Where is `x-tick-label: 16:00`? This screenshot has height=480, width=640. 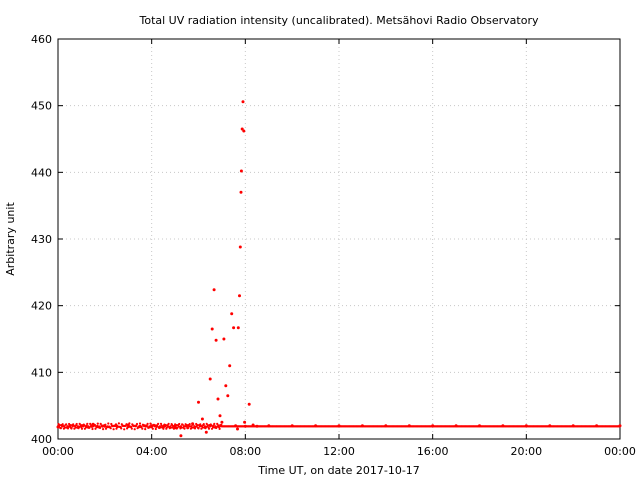
x-tick-label: 16:00 is located at coordinates (433, 451).